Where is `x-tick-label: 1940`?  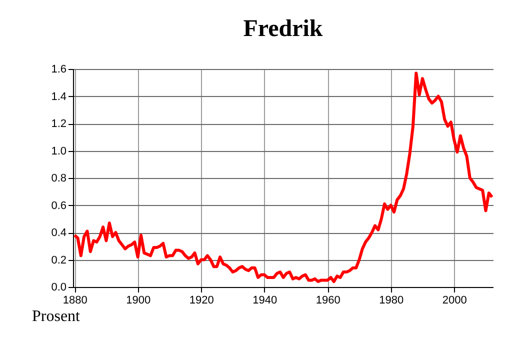 x-tick-label: 1940 is located at coordinates (265, 300).